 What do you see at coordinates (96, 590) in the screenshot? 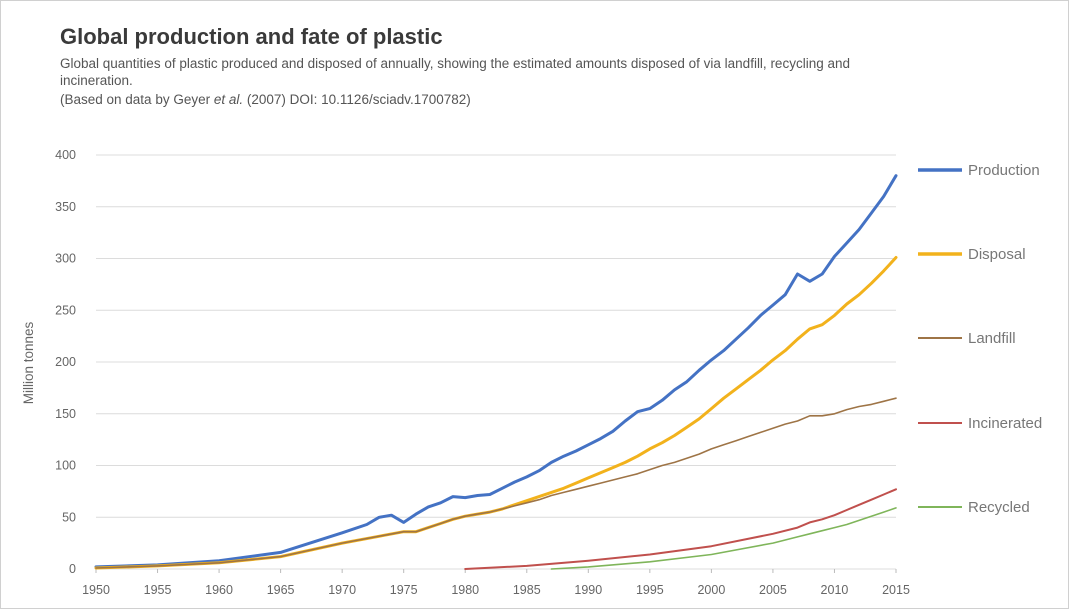
I see `x-tick-label: 1950` at bounding box center [96, 590].